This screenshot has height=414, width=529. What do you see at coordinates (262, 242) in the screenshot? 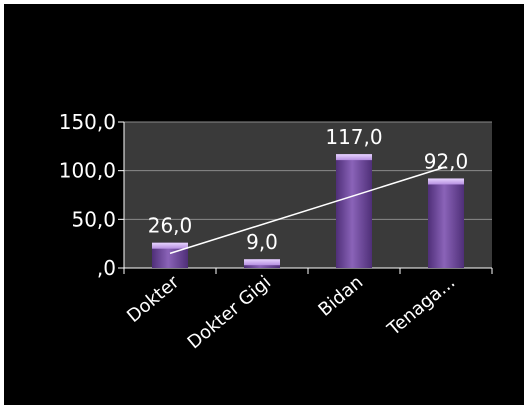
I see `data-label: 9,0` at bounding box center [262, 242].